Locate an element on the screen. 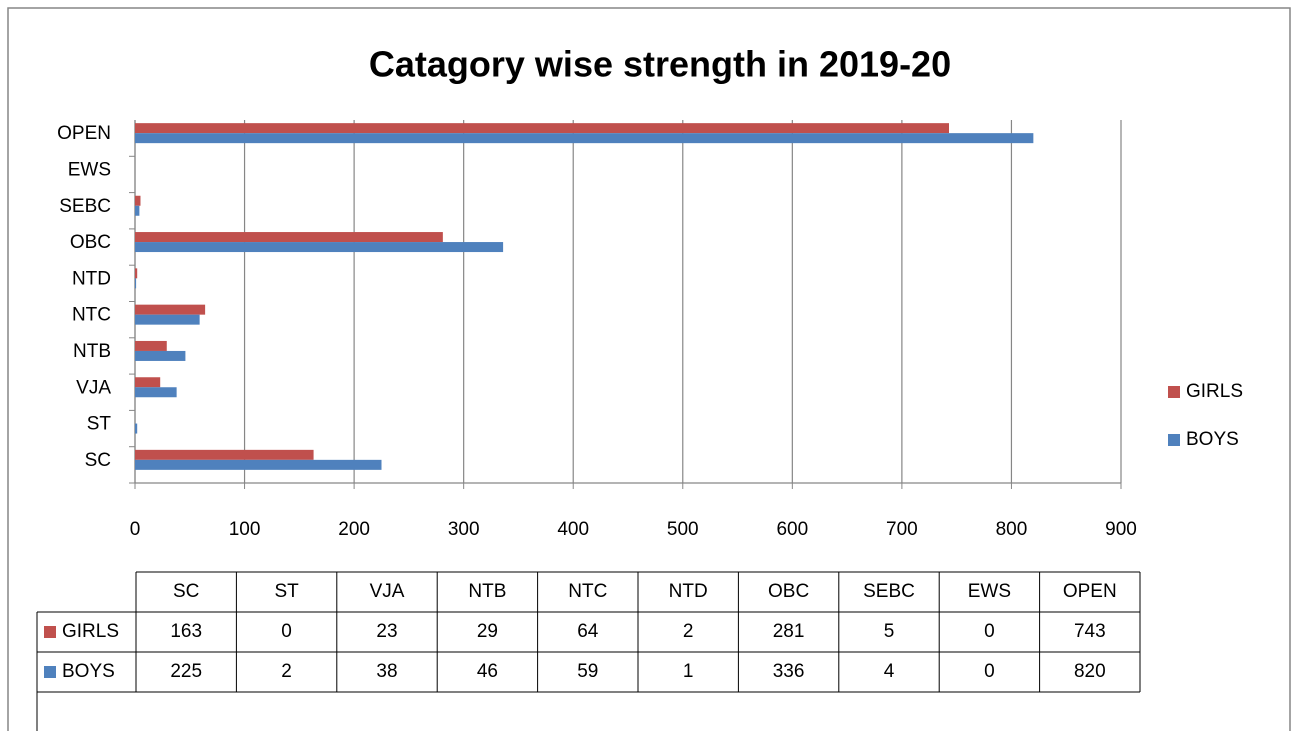  x-tick-label: 100 is located at coordinates (245, 529).